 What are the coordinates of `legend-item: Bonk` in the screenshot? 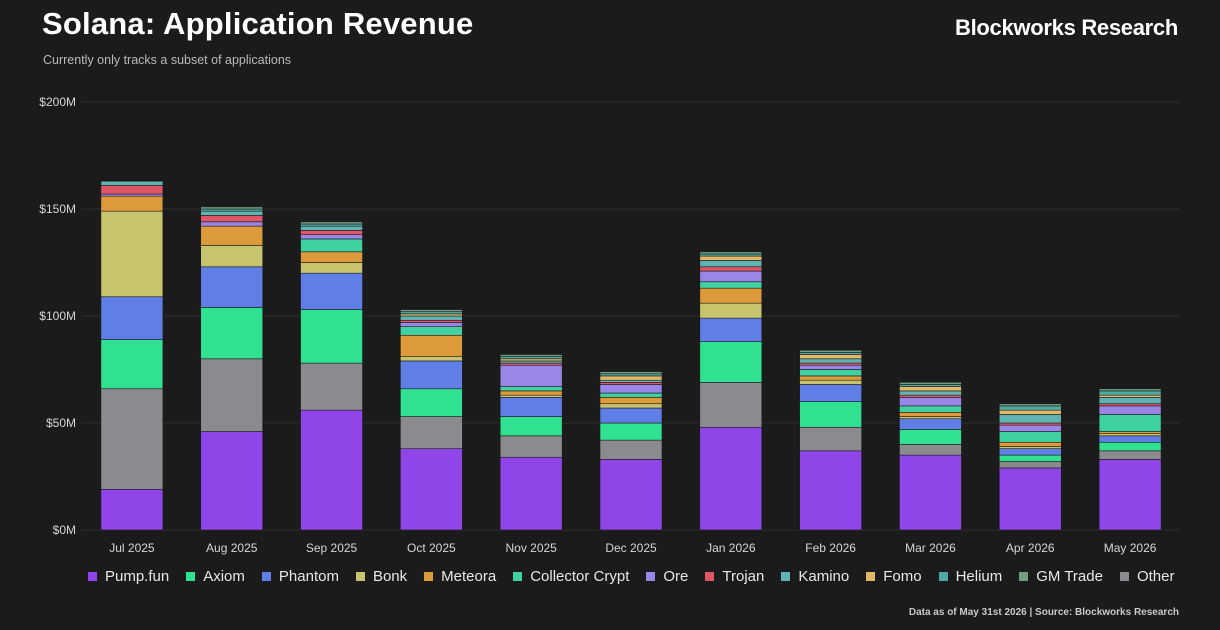 It's located at (381, 576).